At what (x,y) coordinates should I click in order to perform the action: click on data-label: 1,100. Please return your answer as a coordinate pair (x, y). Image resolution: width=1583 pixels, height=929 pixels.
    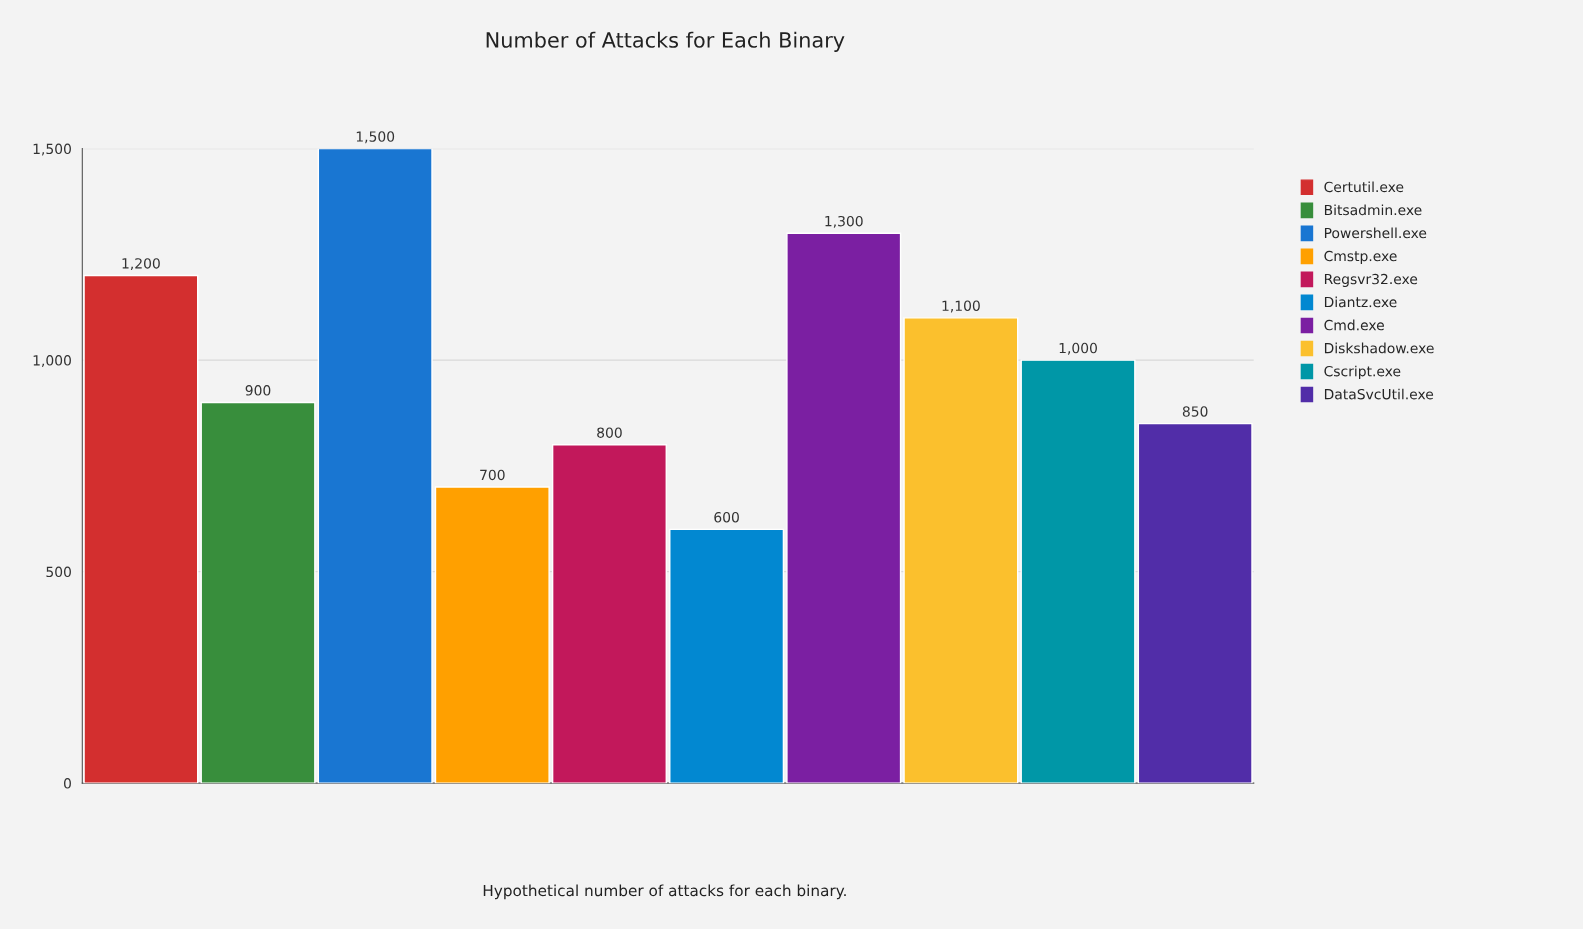
    Looking at the image, I should click on (961, 306).